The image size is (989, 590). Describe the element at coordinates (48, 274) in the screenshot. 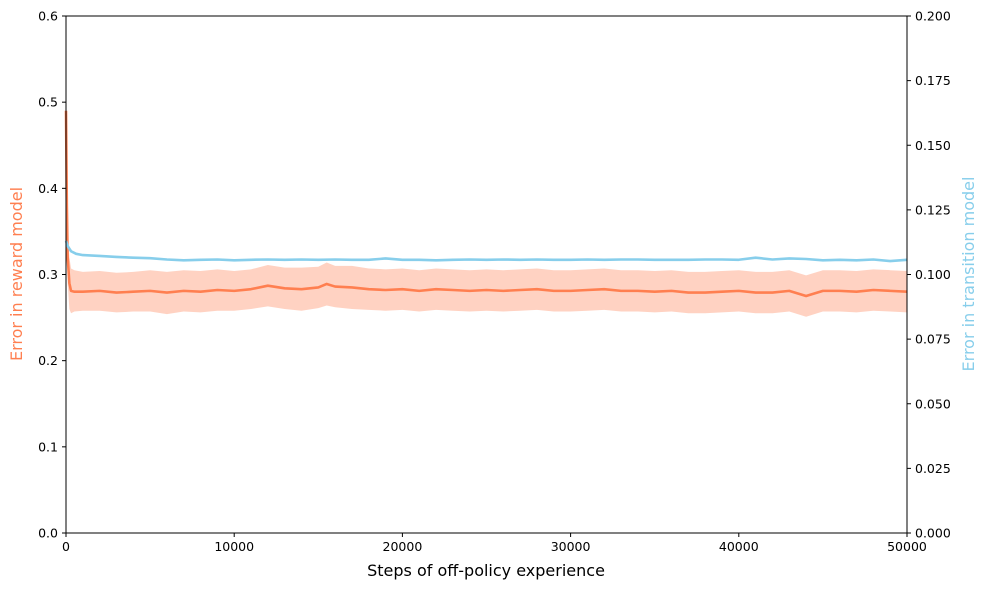

I see `y-left-tick-label: 0.3` at that location.